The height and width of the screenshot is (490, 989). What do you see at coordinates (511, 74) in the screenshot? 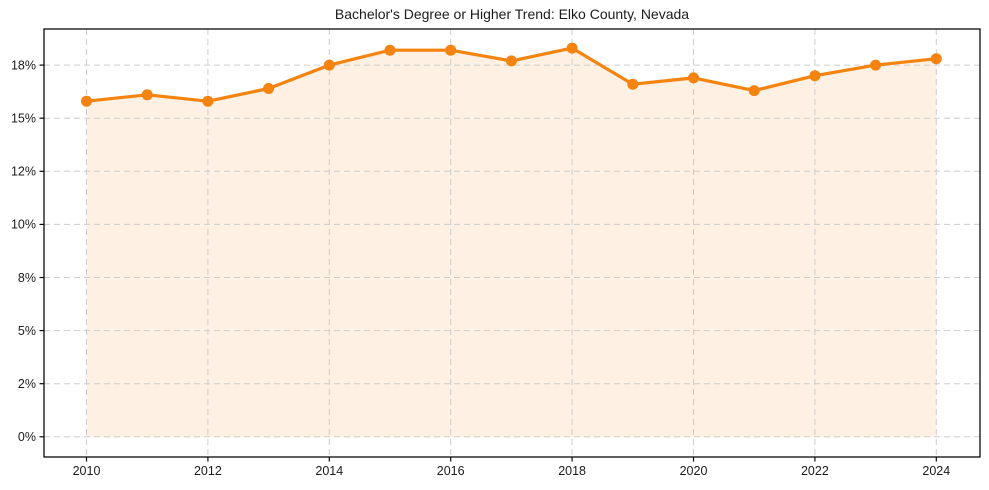
I see `series-layer` at bounding box center [511, 74].